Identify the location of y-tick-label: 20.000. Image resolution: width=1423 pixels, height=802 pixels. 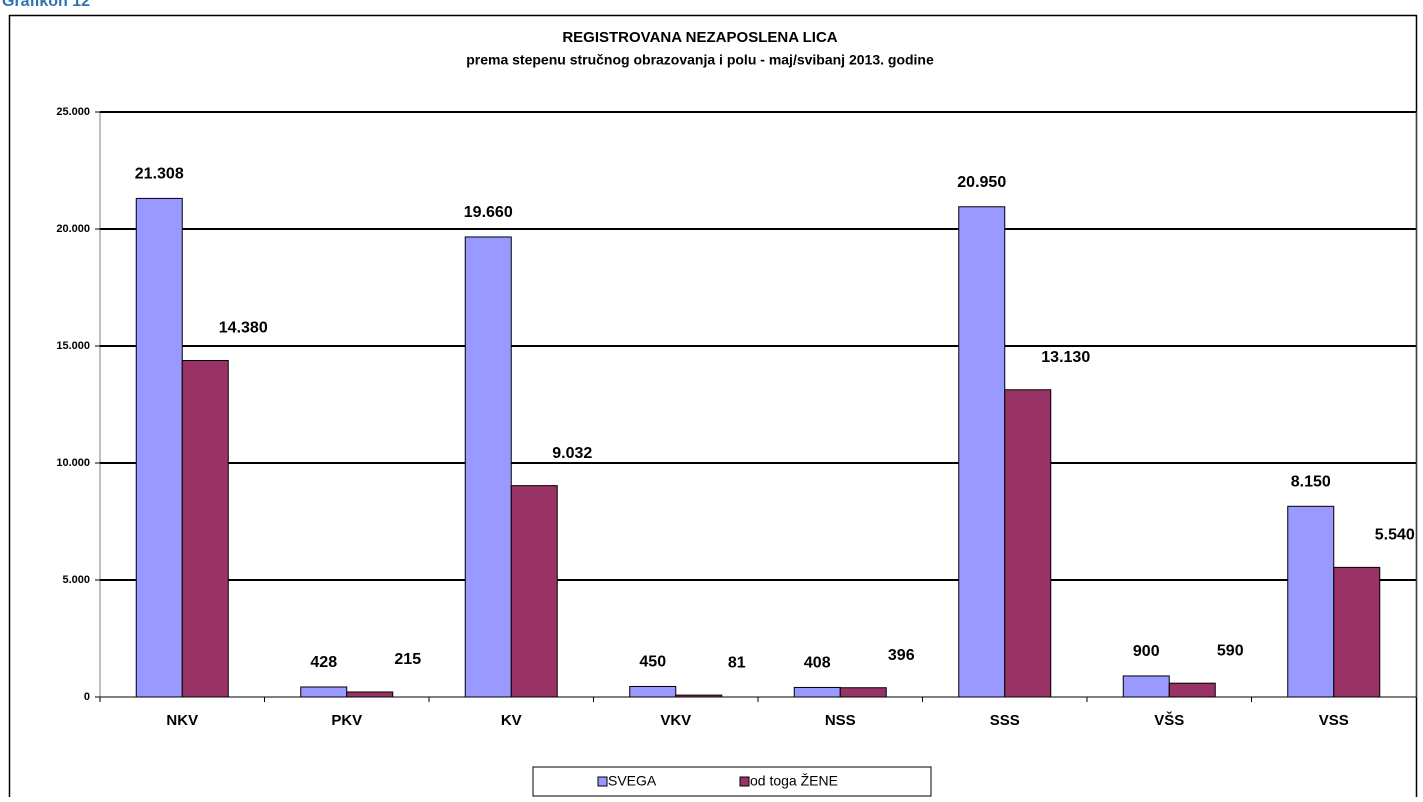
(73, 229).